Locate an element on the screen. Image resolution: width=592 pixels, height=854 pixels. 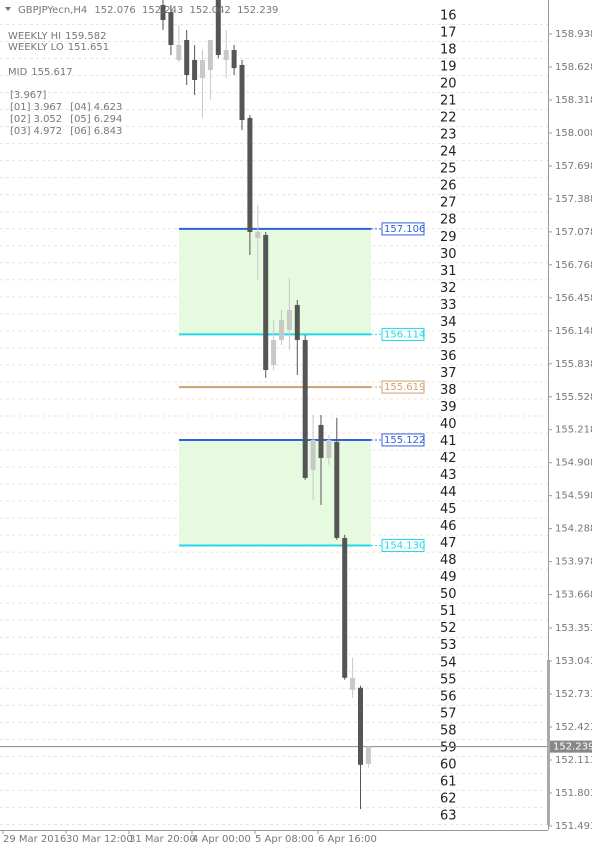
range-label: [04] is located at coordinates (80, 107).